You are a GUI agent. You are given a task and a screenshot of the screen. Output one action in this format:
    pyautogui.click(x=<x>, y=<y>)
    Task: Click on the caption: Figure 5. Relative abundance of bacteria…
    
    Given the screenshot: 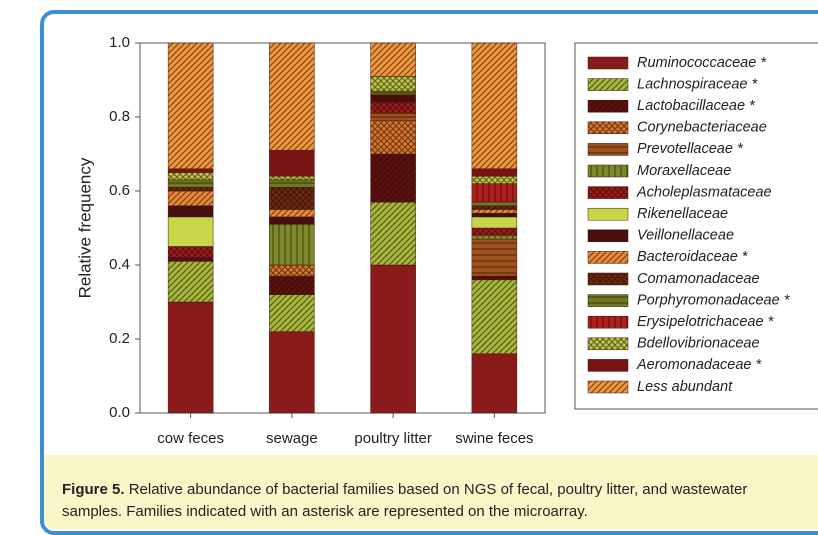 What is the action you would take?
    pyautogui.click(x=432, y=501)
    